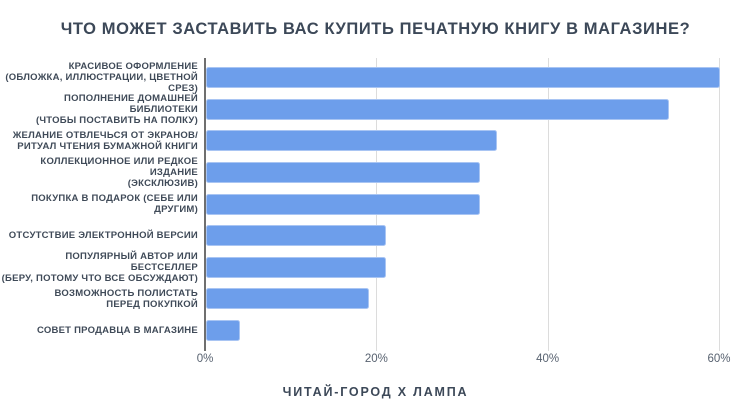 The height and width of the screenshot is (417, 751). I want to click on source-caption: ЧИТАЙ-ГОРОД X ЛАМПА, so click(375, 392).